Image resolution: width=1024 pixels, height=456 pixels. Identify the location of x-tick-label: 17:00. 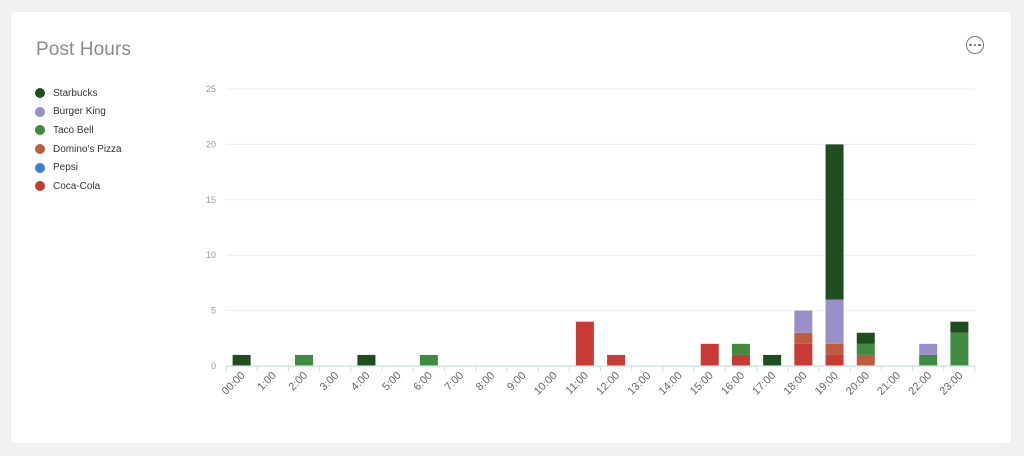
(764, 384).